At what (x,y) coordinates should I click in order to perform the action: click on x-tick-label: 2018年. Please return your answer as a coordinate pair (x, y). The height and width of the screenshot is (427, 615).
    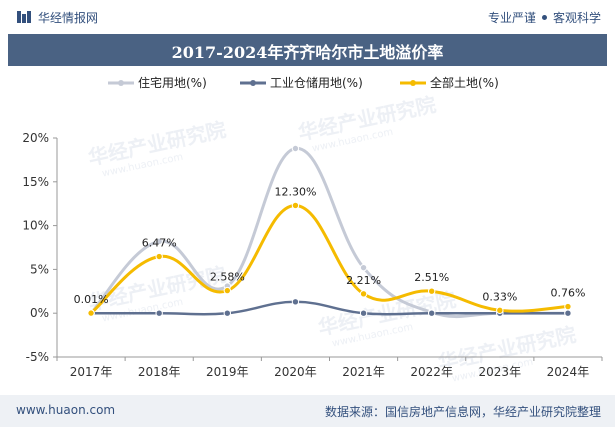
    Looking at the image, I should click on (159, 372).